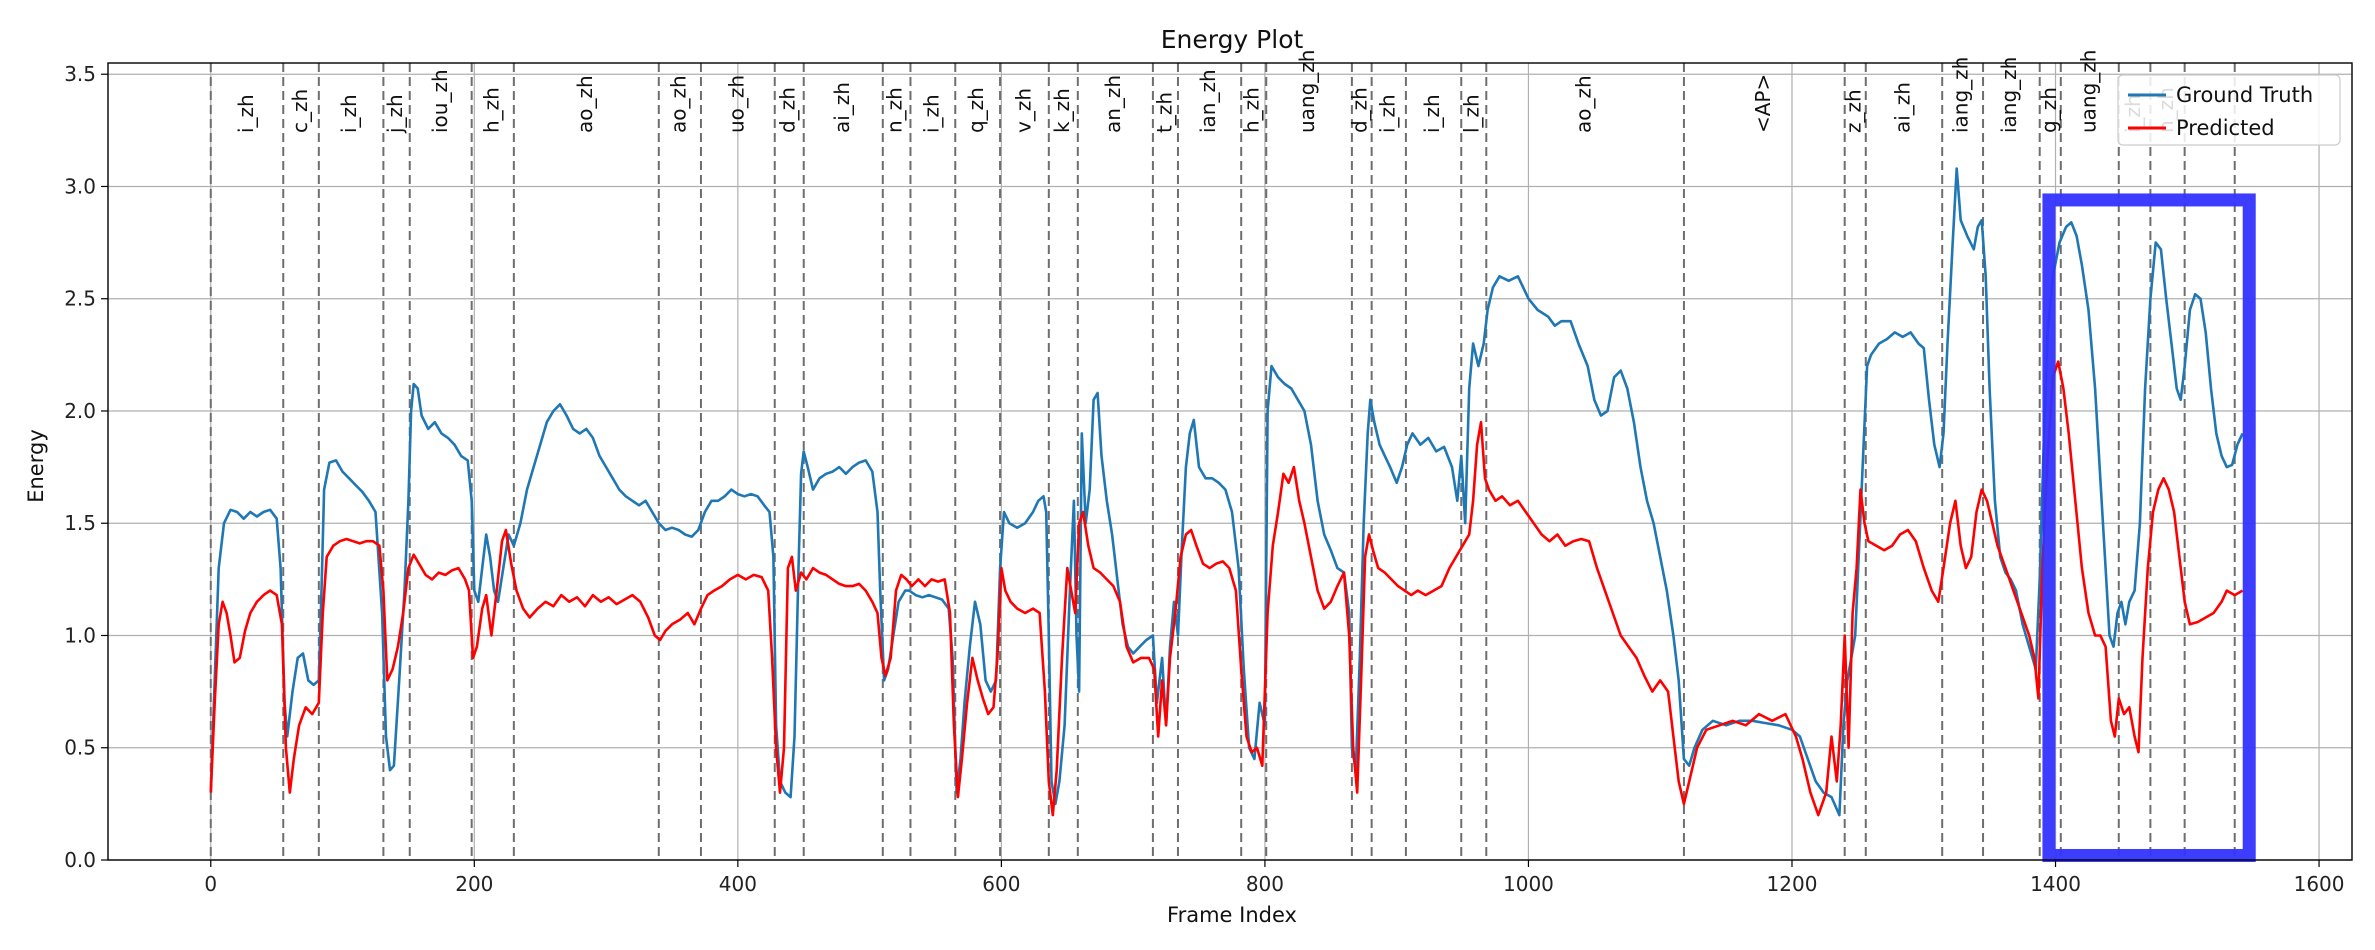  Describe the element at coordinates (1792, 884) in the screenshot. I see `x-tick-label: 1200` at that location.